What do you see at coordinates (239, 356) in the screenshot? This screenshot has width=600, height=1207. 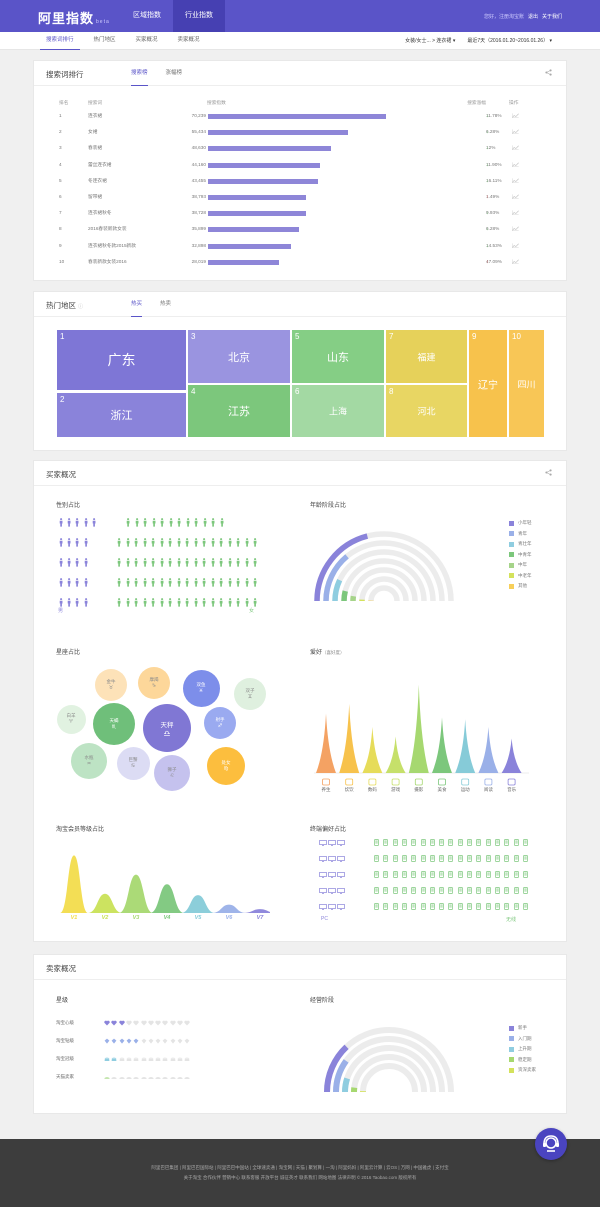 I see `region-cell: 3 北京` at bounding box center [239, 356].